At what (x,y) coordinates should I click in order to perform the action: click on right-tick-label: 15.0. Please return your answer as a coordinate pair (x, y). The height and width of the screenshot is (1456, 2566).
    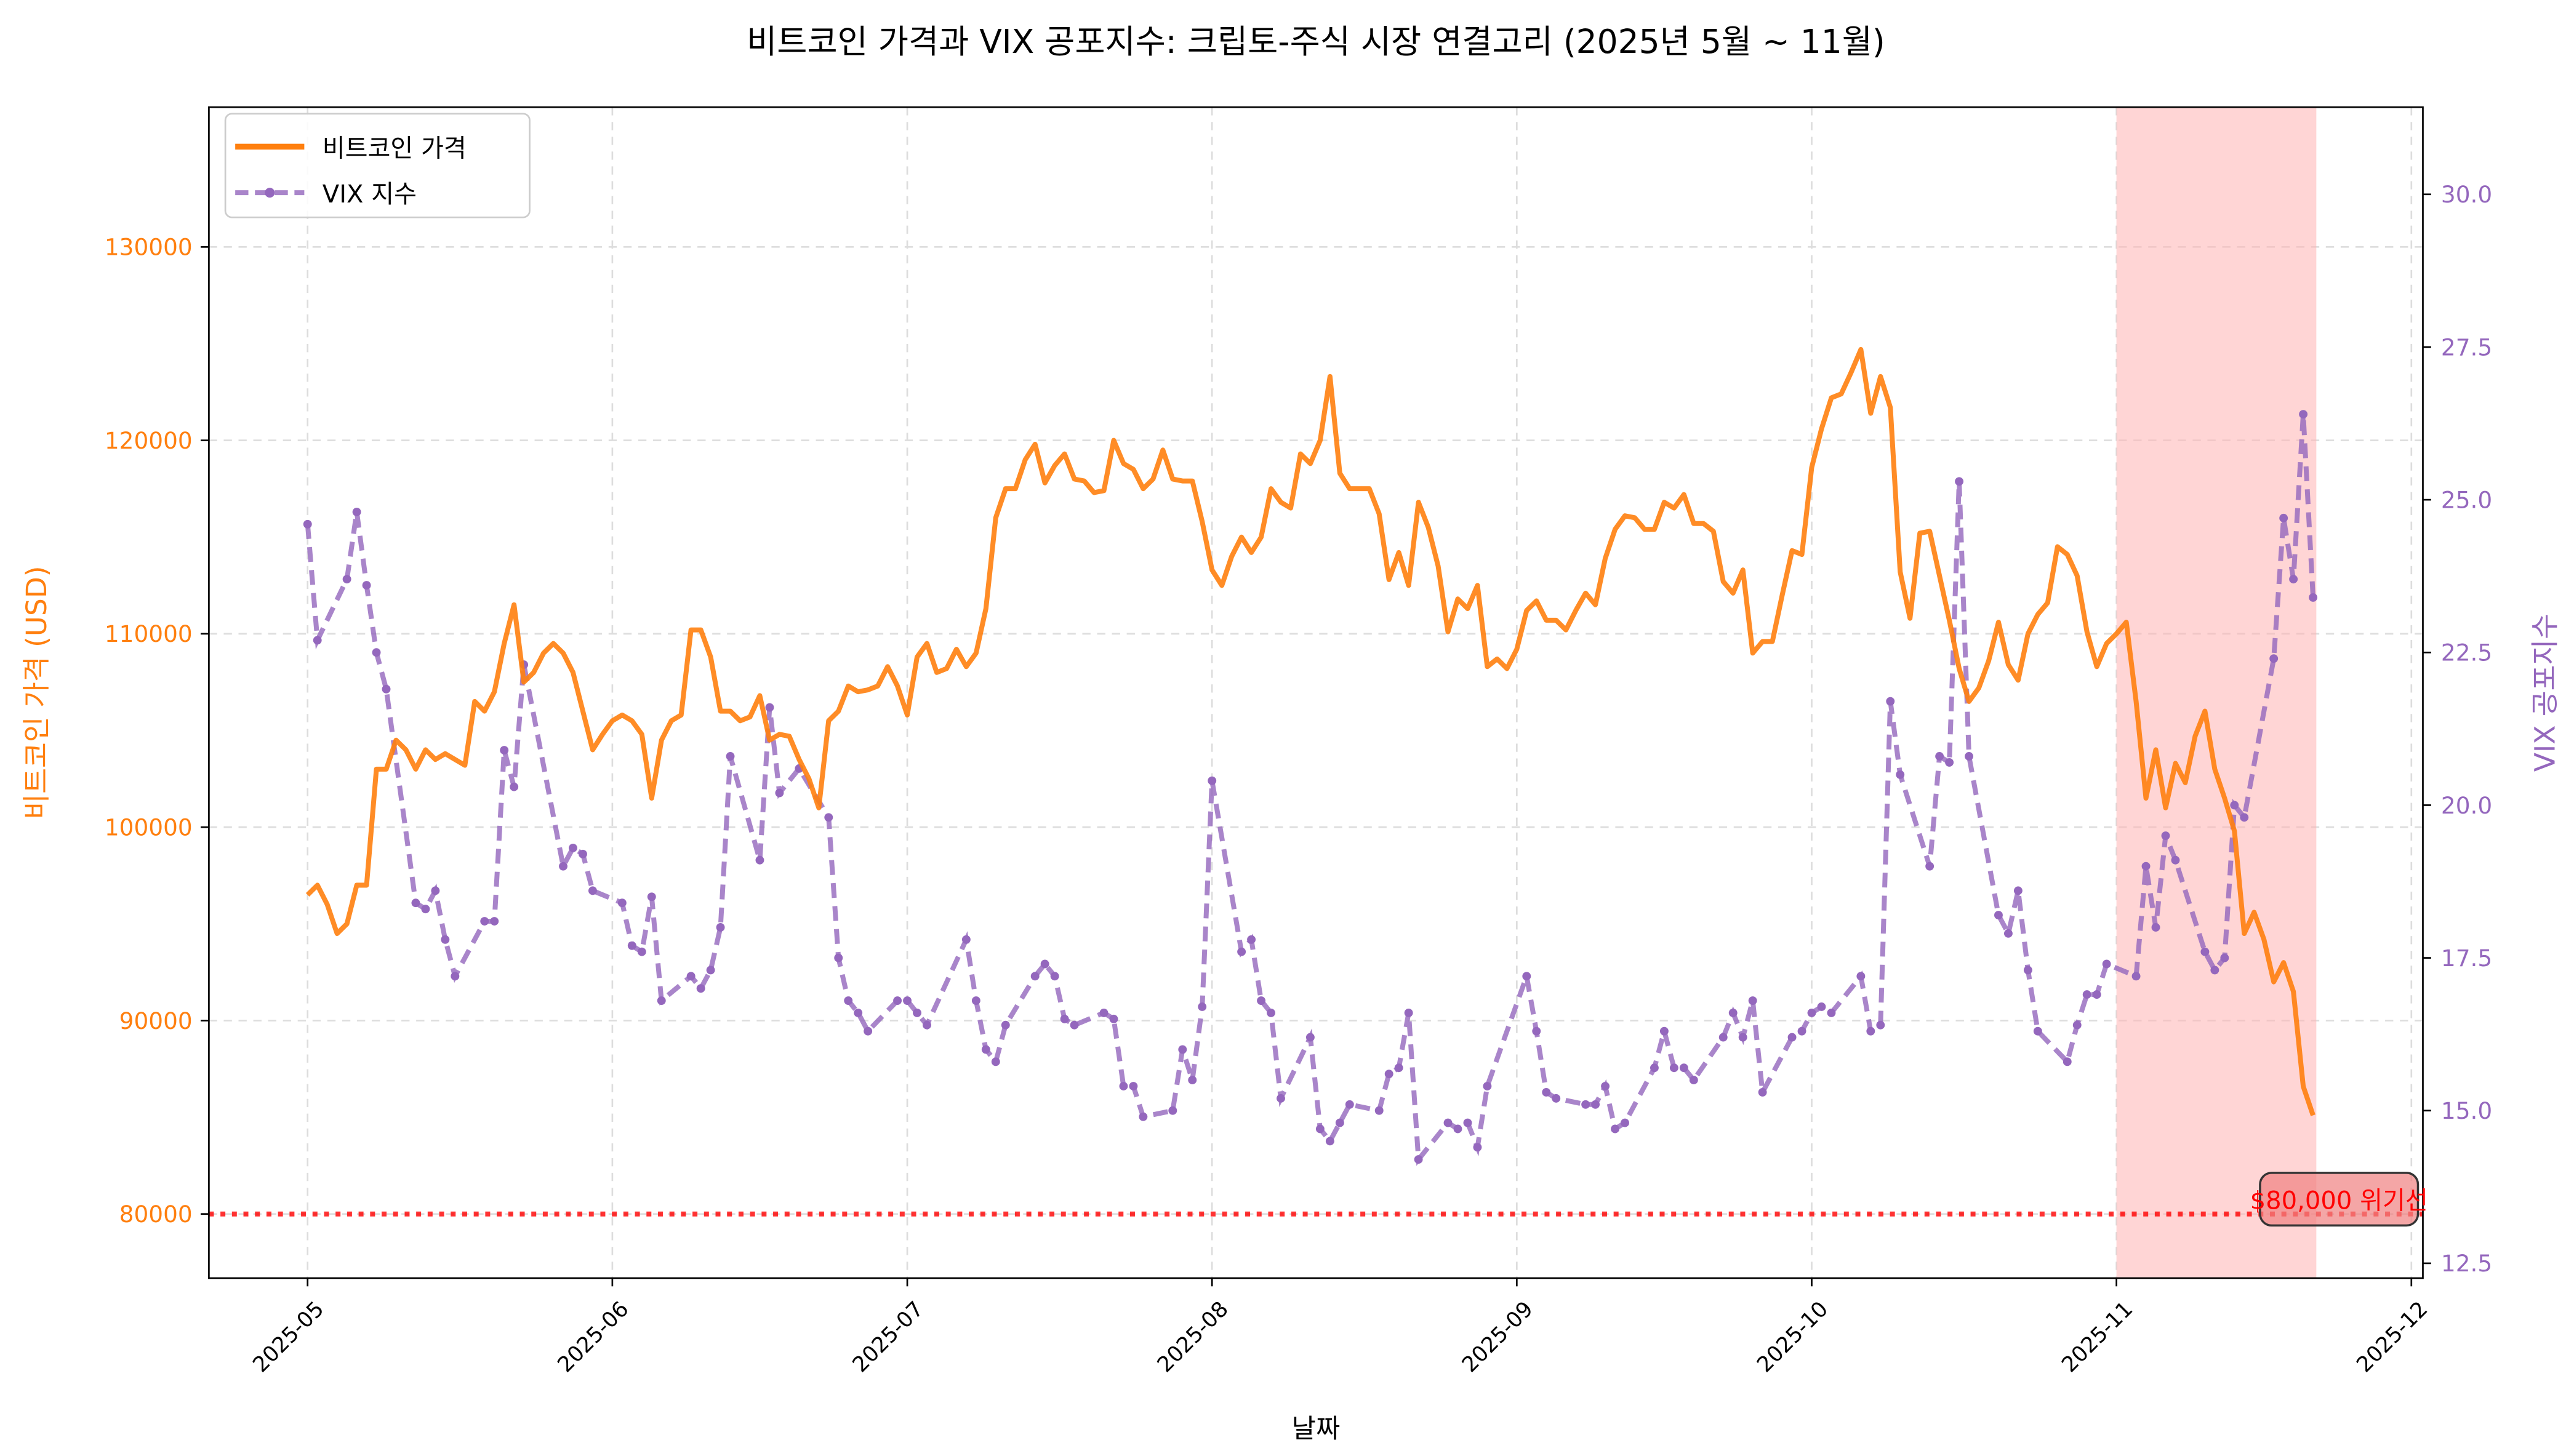
    Looking at the image, I should click on (2466, 1110).